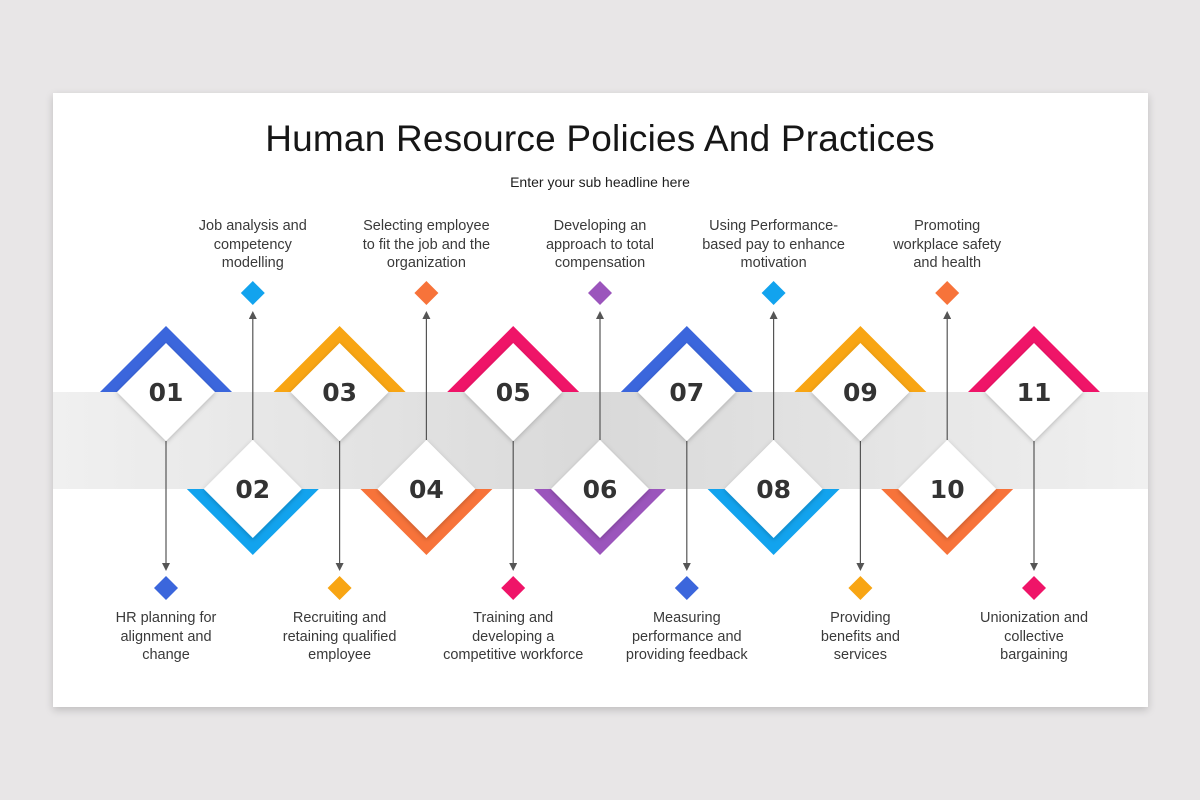 The width and height of the screenshot is (1200, 800). I want to click on step-number: 09, so click(860, 392).